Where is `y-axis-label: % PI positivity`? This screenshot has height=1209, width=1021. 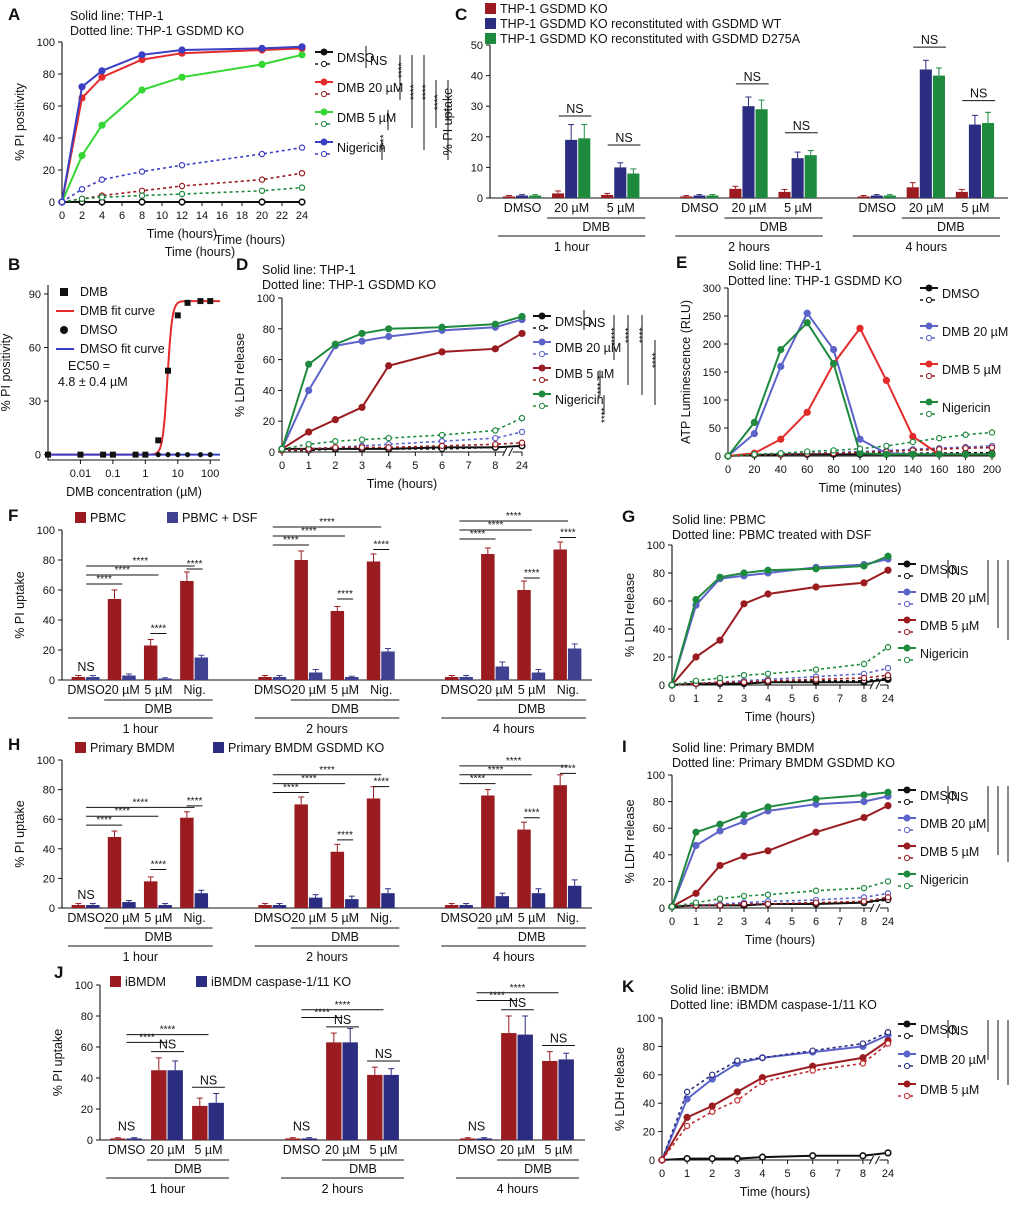 y-axis-label: % PI positivity is located at coordinates (20, 121).